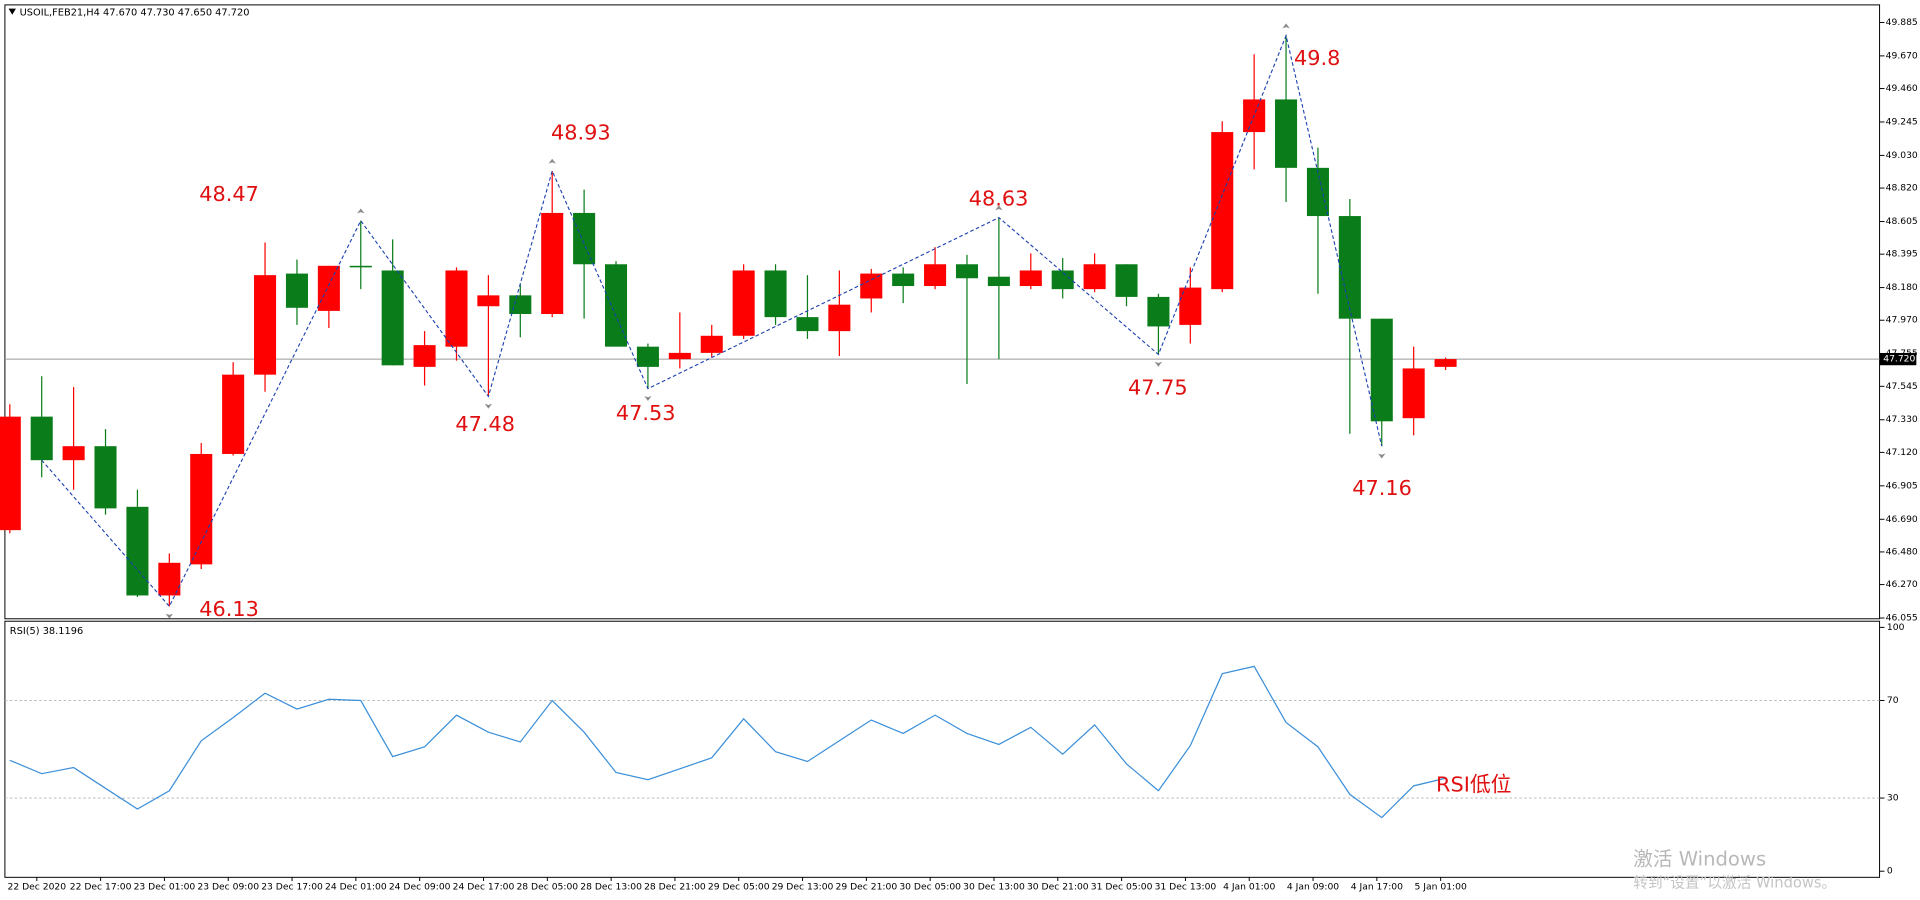 This screenshot has height=900, width=1920. What do you see at coordinates (37, 887) in the screenshot?
I see `x-tick-label: 22 Dec 2020` at bounding box center [37, 887].